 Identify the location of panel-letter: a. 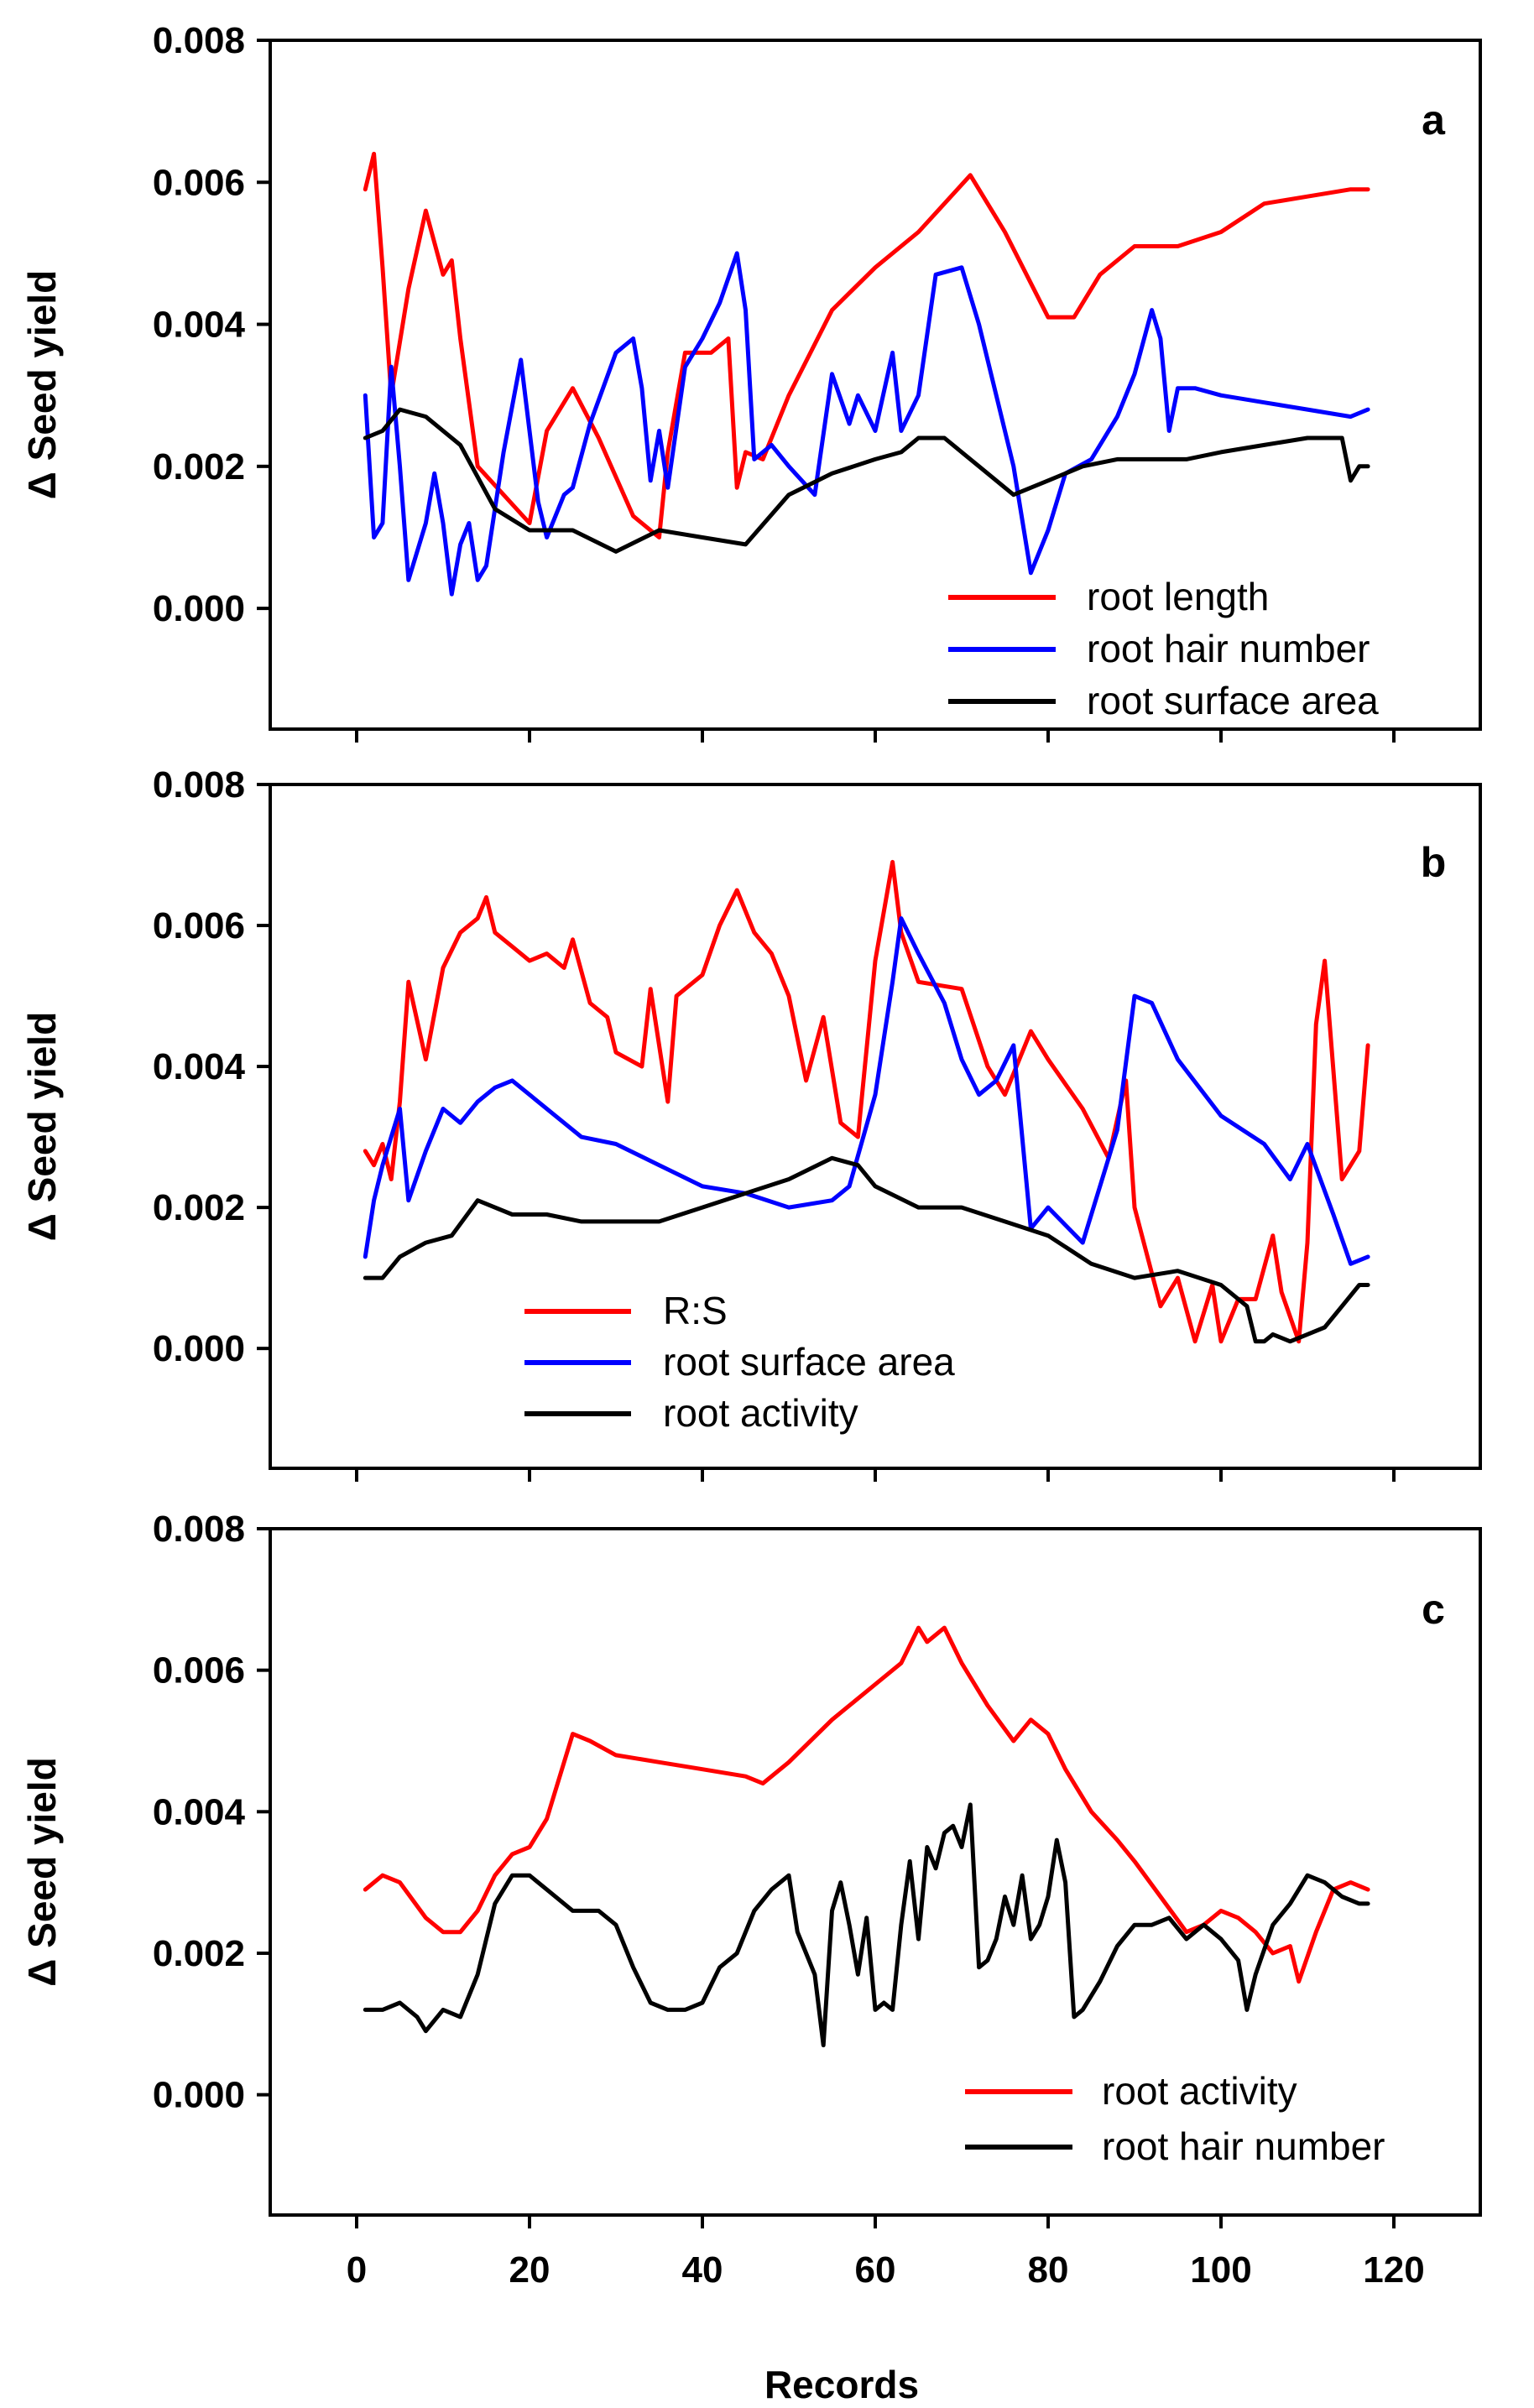
(1434, 119).